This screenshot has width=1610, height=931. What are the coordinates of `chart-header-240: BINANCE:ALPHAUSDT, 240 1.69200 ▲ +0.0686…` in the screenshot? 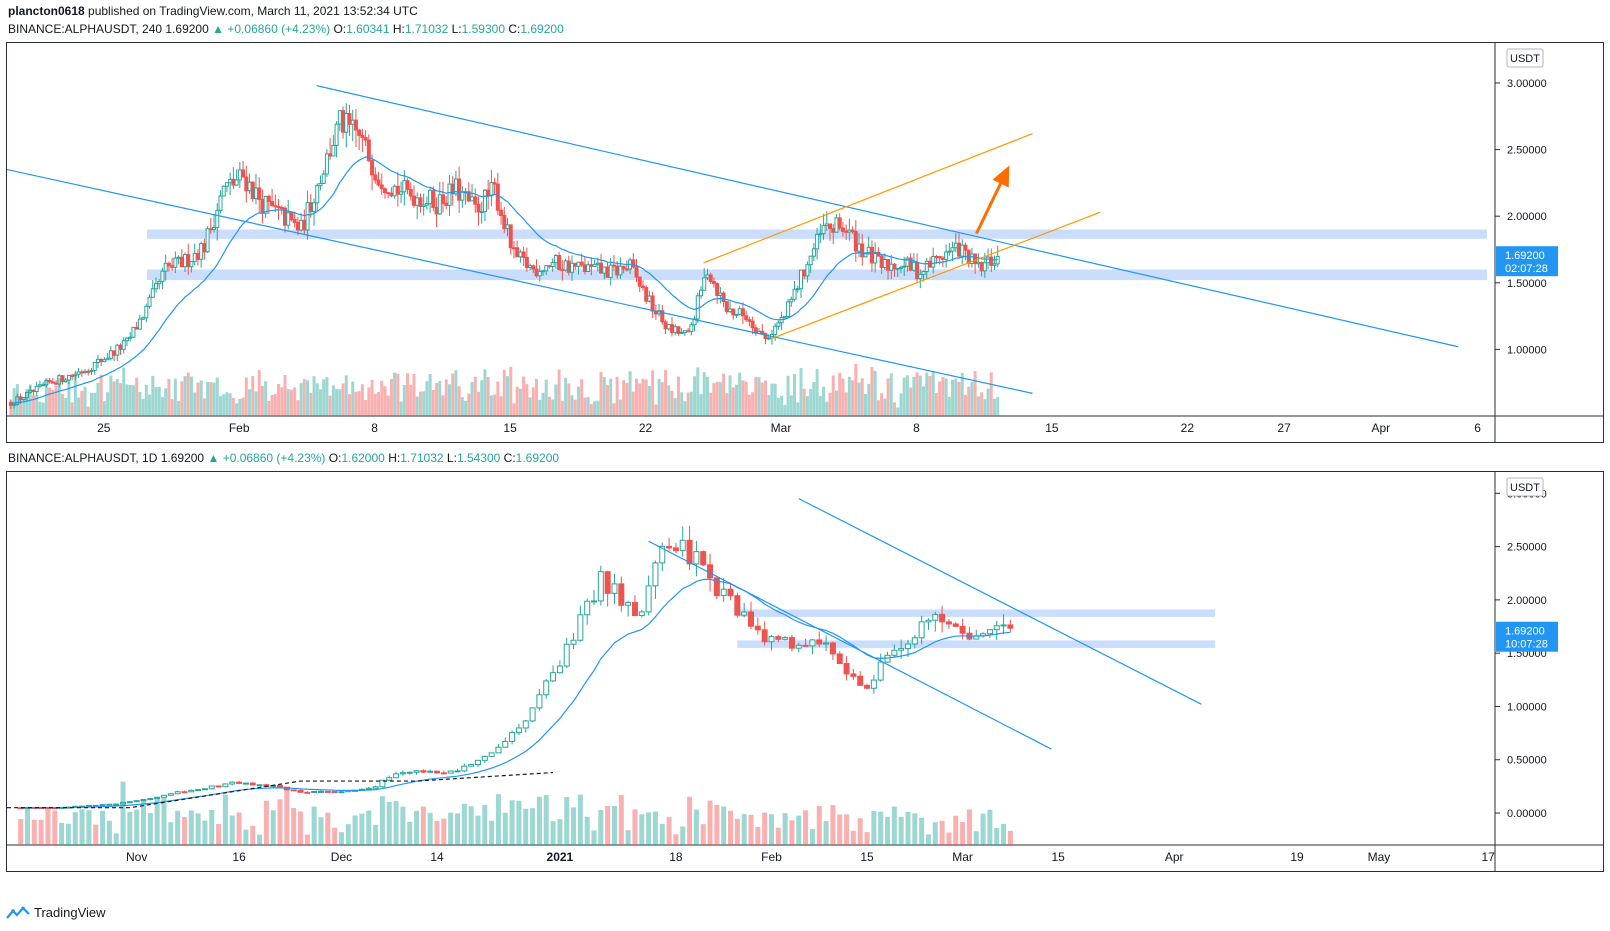 It's located at (286, 29).